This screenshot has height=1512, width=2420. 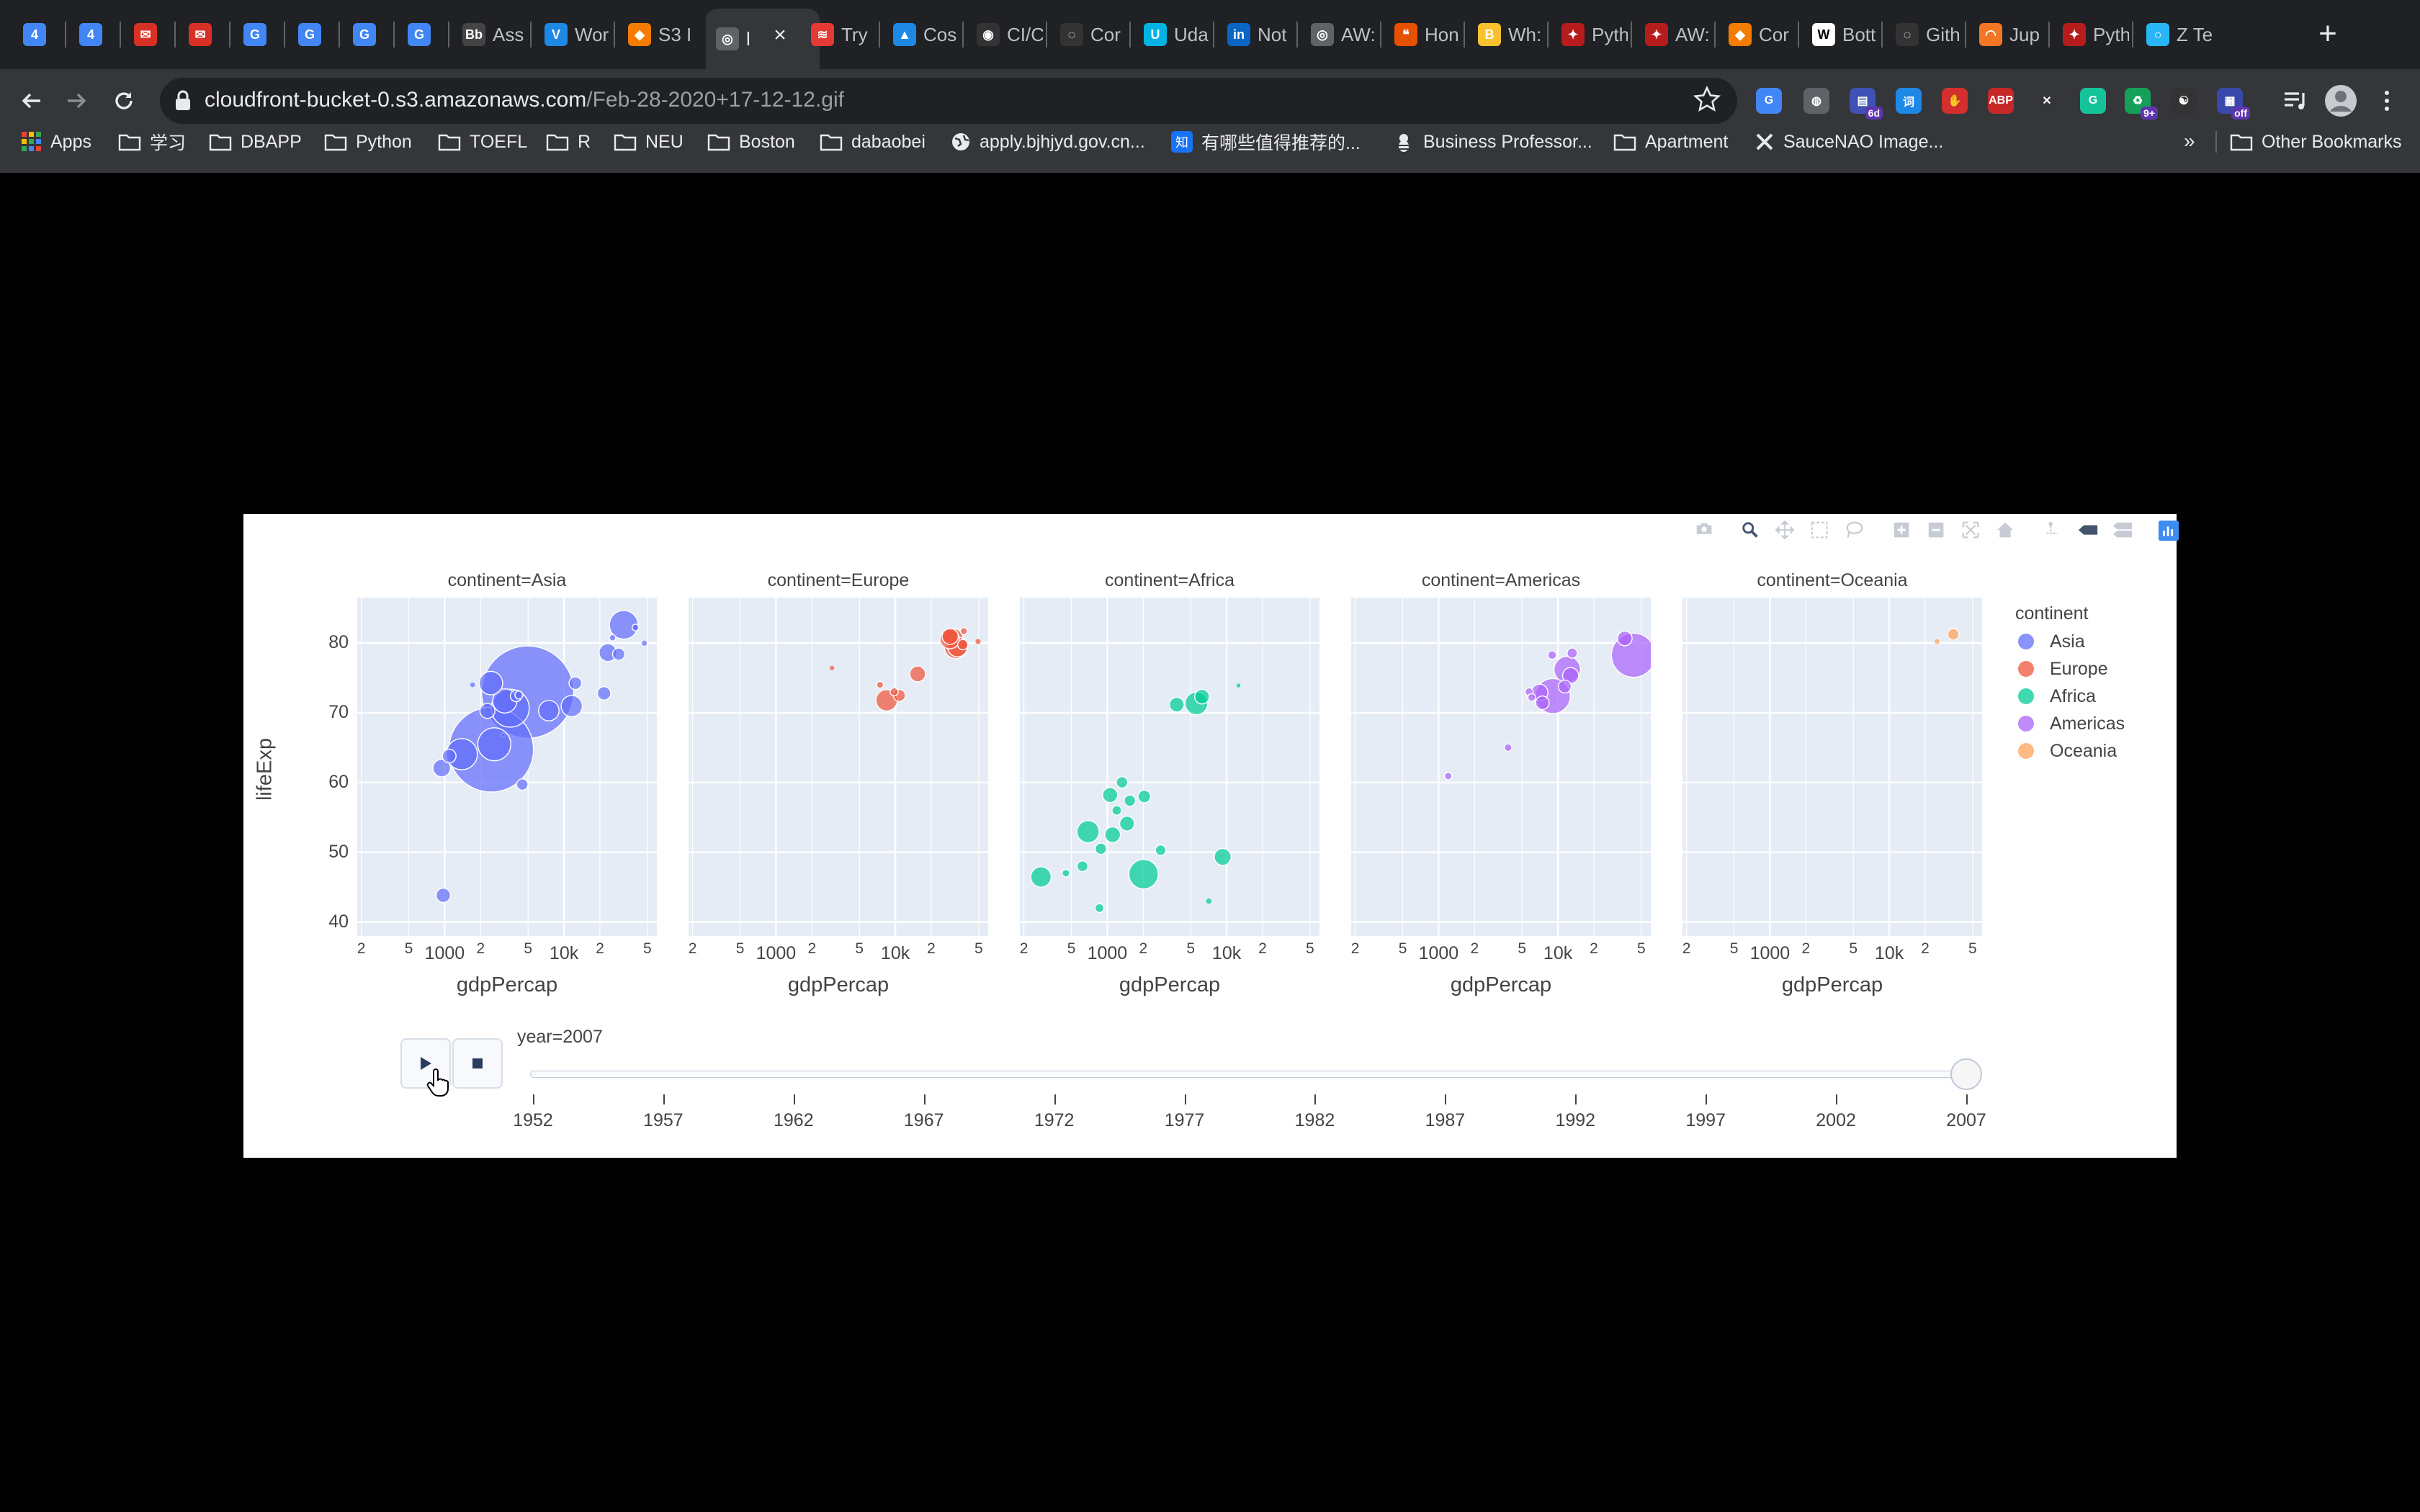 I want to click on zoom-icon, so click(x=1751, y=530).